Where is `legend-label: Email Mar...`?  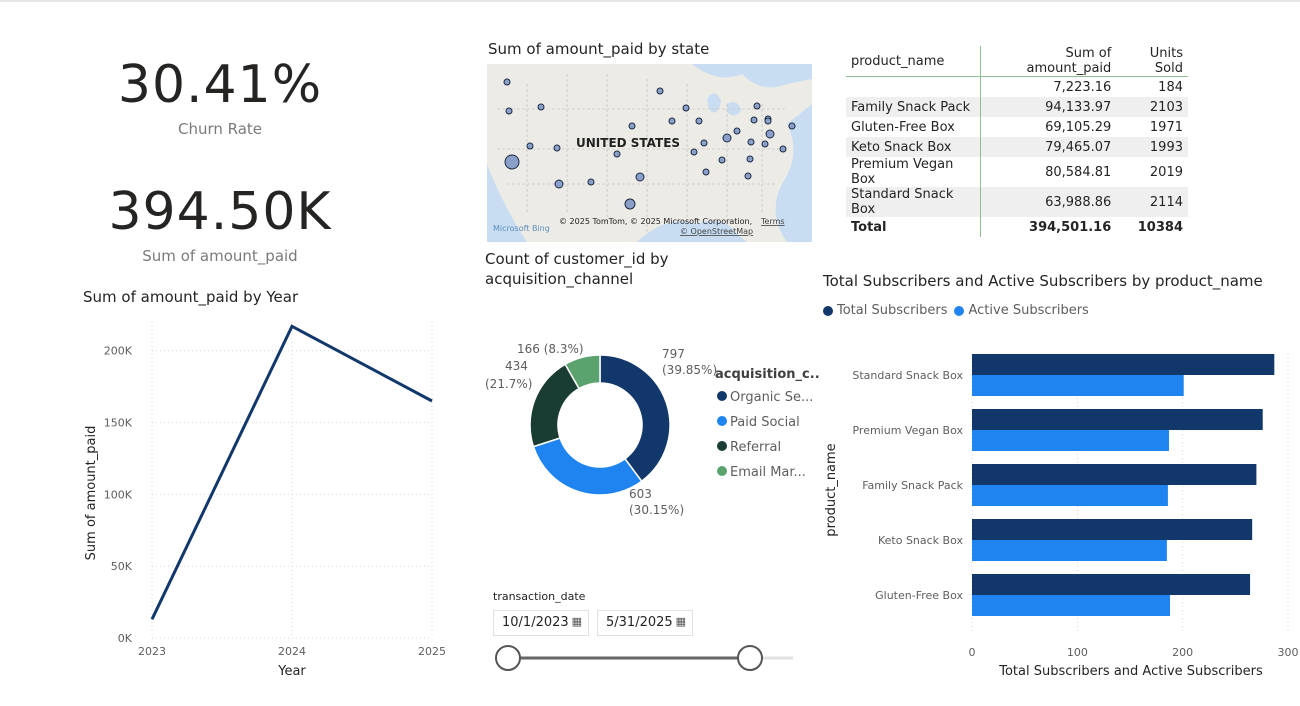
legend-label: Email Mar... is located at coordinates (768, 472).